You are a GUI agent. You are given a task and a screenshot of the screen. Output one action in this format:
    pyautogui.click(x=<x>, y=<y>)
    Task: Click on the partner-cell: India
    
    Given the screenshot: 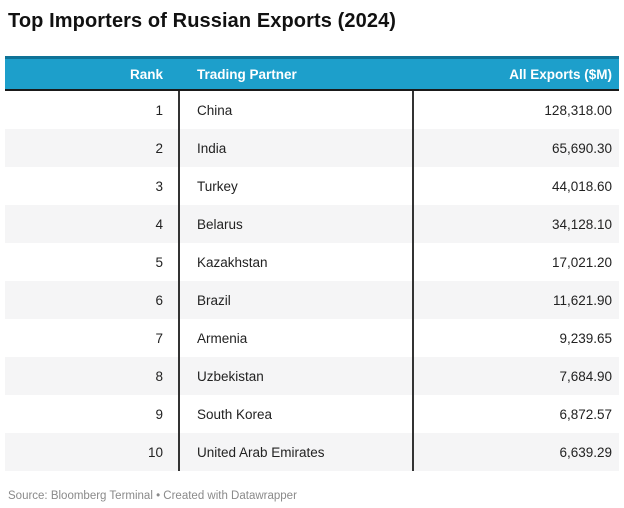 What is the action you would take?
    pyautogui.click(x=212, y=148)
    